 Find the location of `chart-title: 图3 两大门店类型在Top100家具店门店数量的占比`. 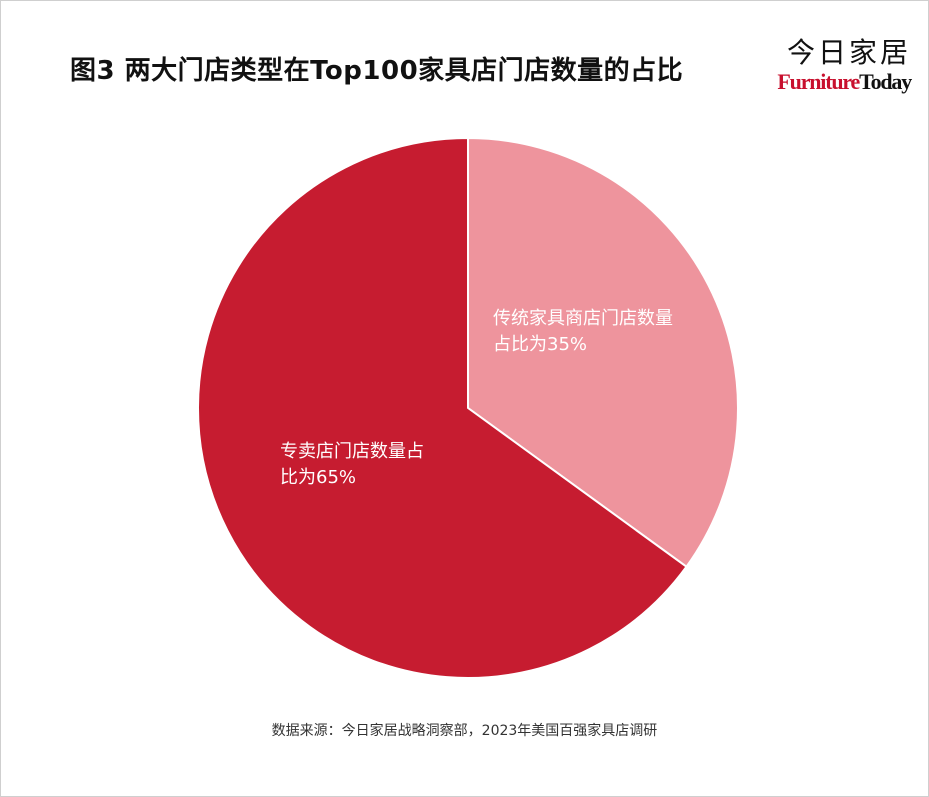

chart-title: 图3 两大门店类型在Top100家具店门店数量的占比 is located at coordinates (377, 71).